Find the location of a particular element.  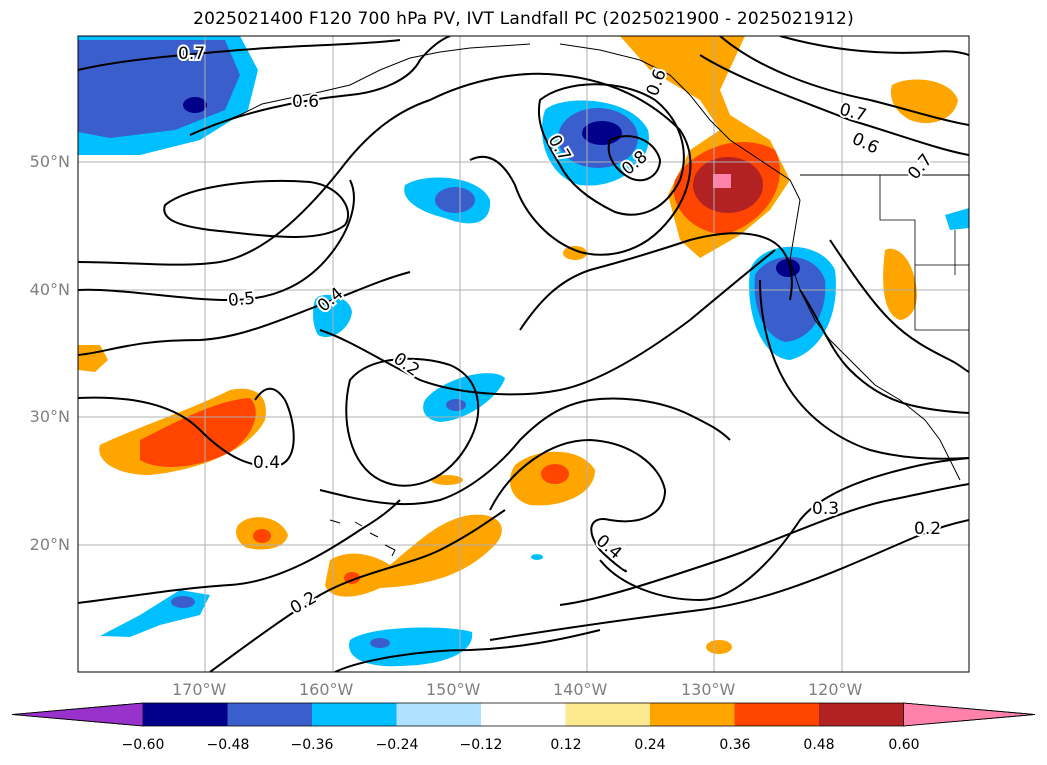

contour-0.7-gulf is located at coordinates (611, 149).